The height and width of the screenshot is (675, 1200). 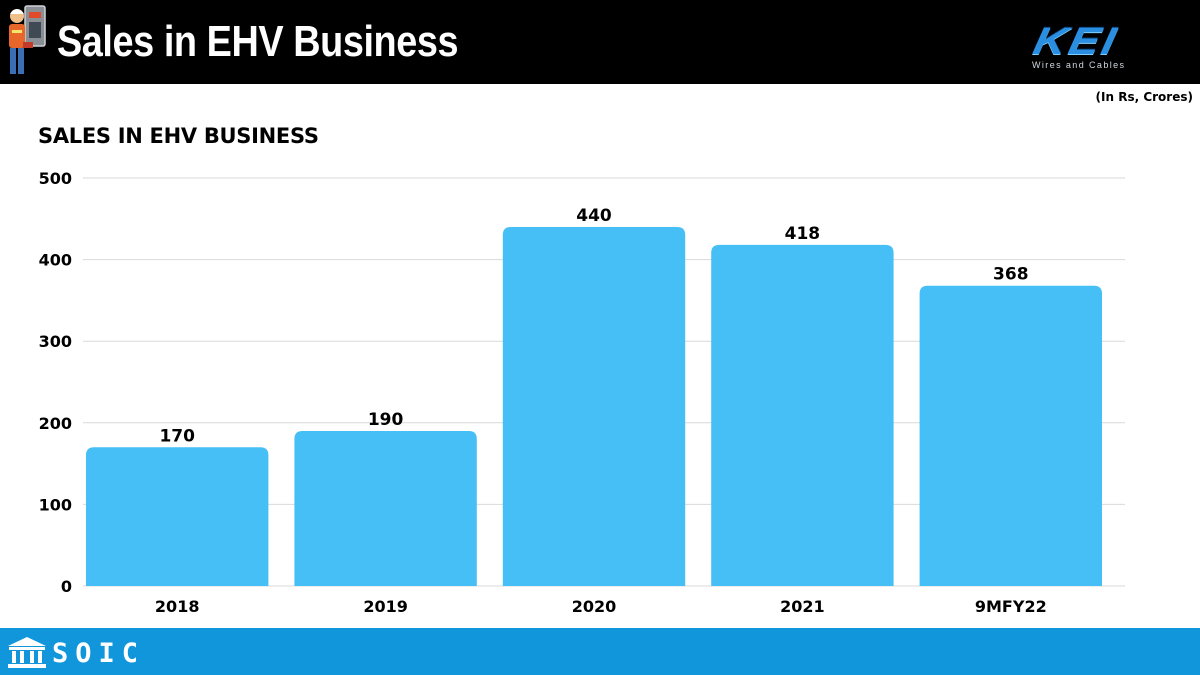 What do you see at coordinates (66, 586) in the screenshot?
I see `y-tick-label: 0` at bounding box center [66, 586].